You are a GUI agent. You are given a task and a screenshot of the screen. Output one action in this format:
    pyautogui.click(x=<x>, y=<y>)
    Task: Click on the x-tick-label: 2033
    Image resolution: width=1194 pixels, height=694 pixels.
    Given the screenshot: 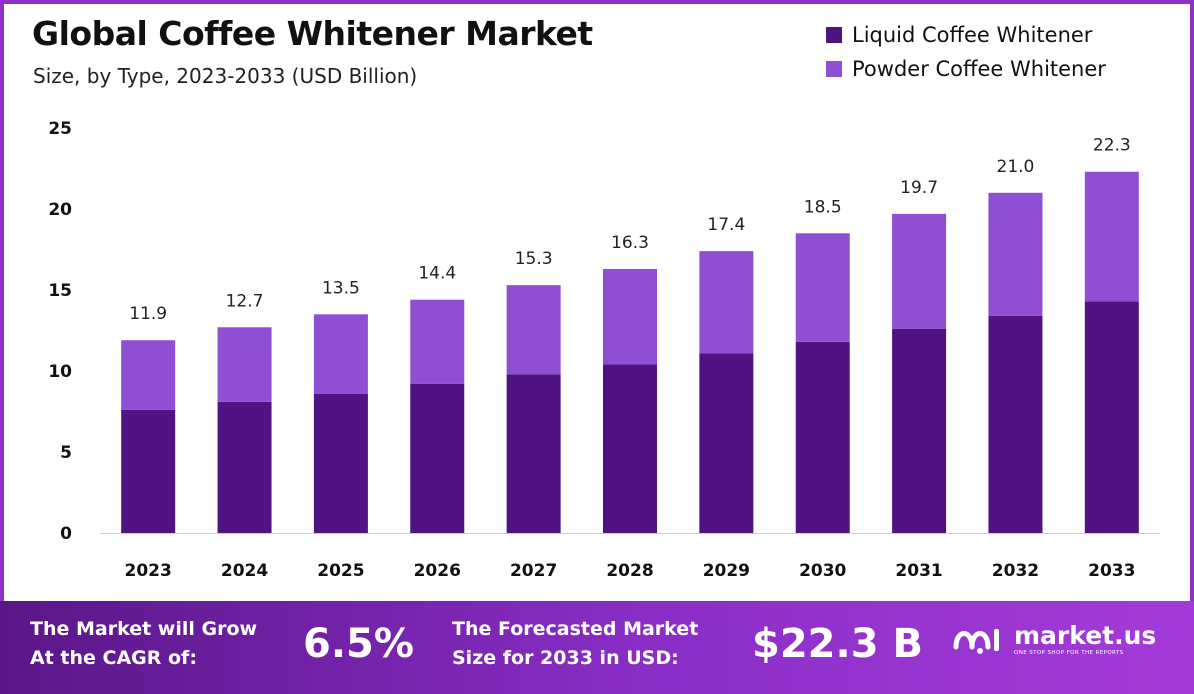 What is the action you would take?
    pyautogui.click(x=1111, y=571)
    